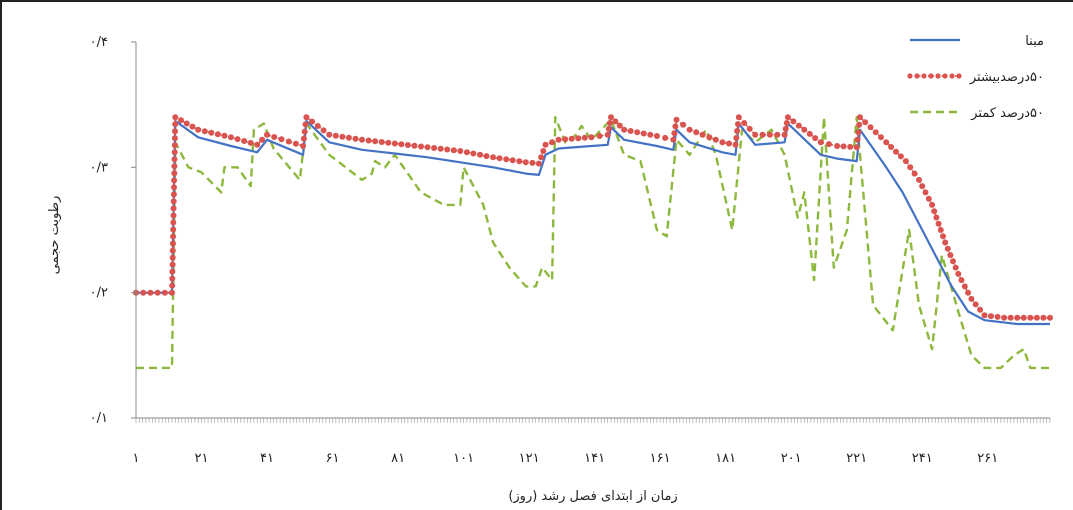  I want to click on legend: مبنا ۵۰درصدبیشتر ۵۰درصد کمتر, so click(975, 77).